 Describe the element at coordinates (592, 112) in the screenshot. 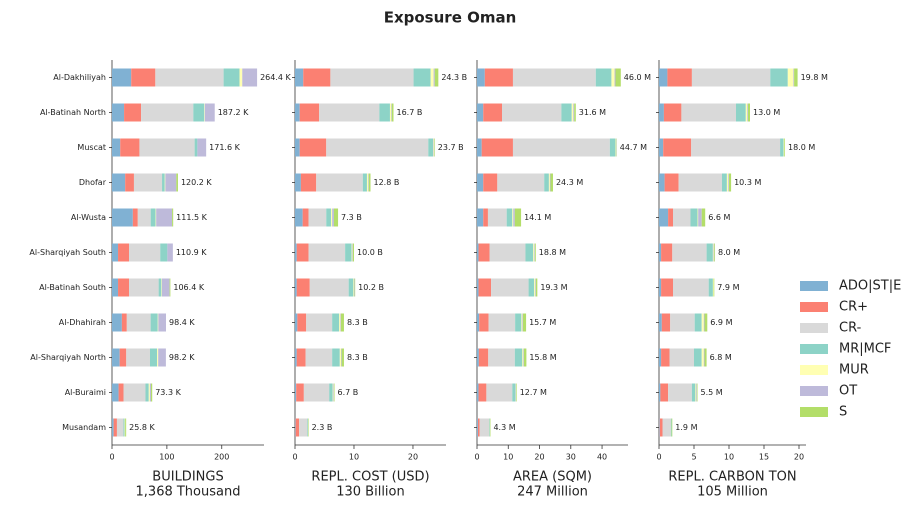

I see `total-label: 31.6 M` at that location.